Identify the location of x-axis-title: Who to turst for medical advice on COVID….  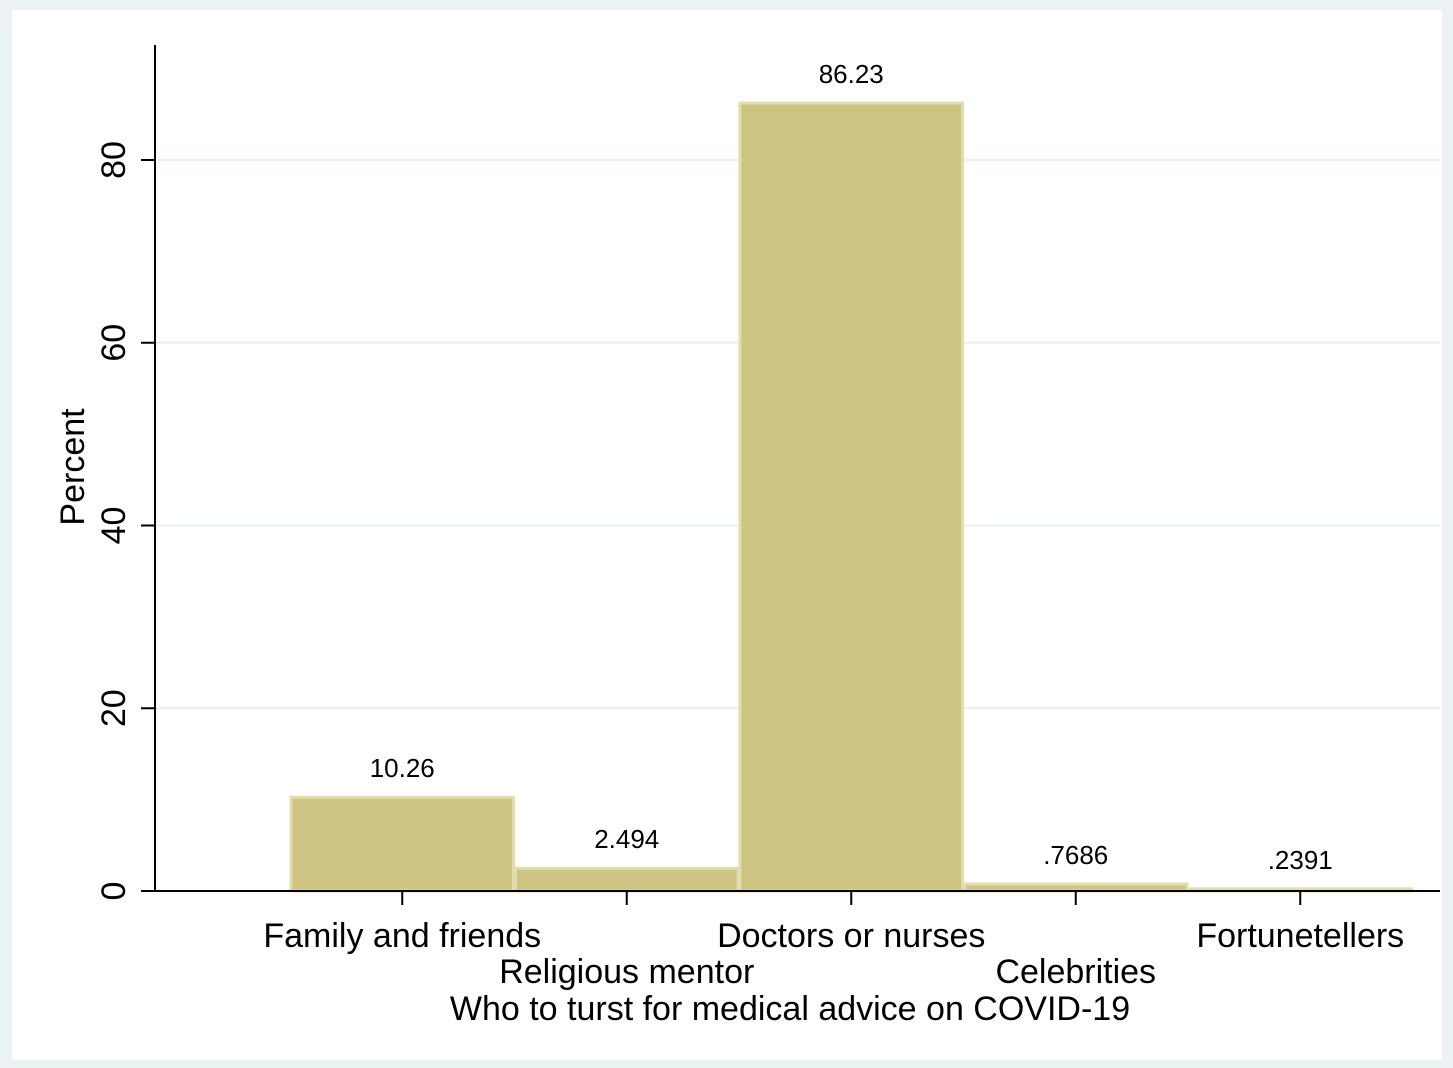
(790, 1009).